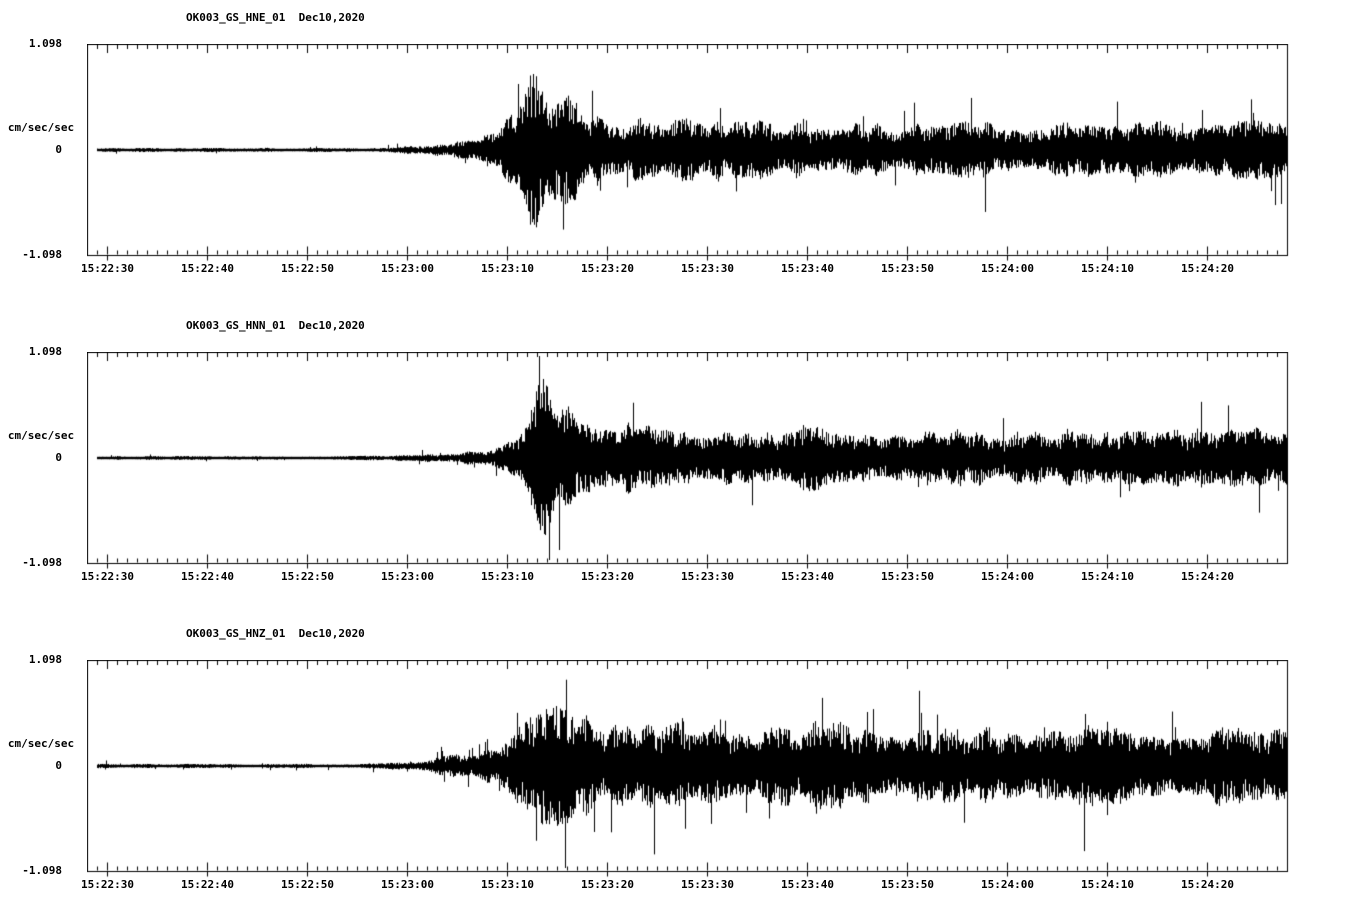  Describe the element at coordinates (275, 17) in the screenshot. I see `panel-title-hne: OK003_GS_HNE_01 Dec10,2020` at that location.